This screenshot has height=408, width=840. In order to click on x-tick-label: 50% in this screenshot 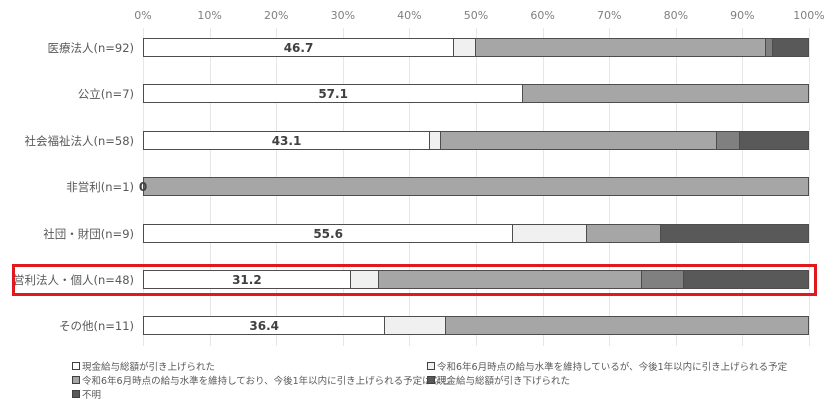, I will do `click(476, 15)`.